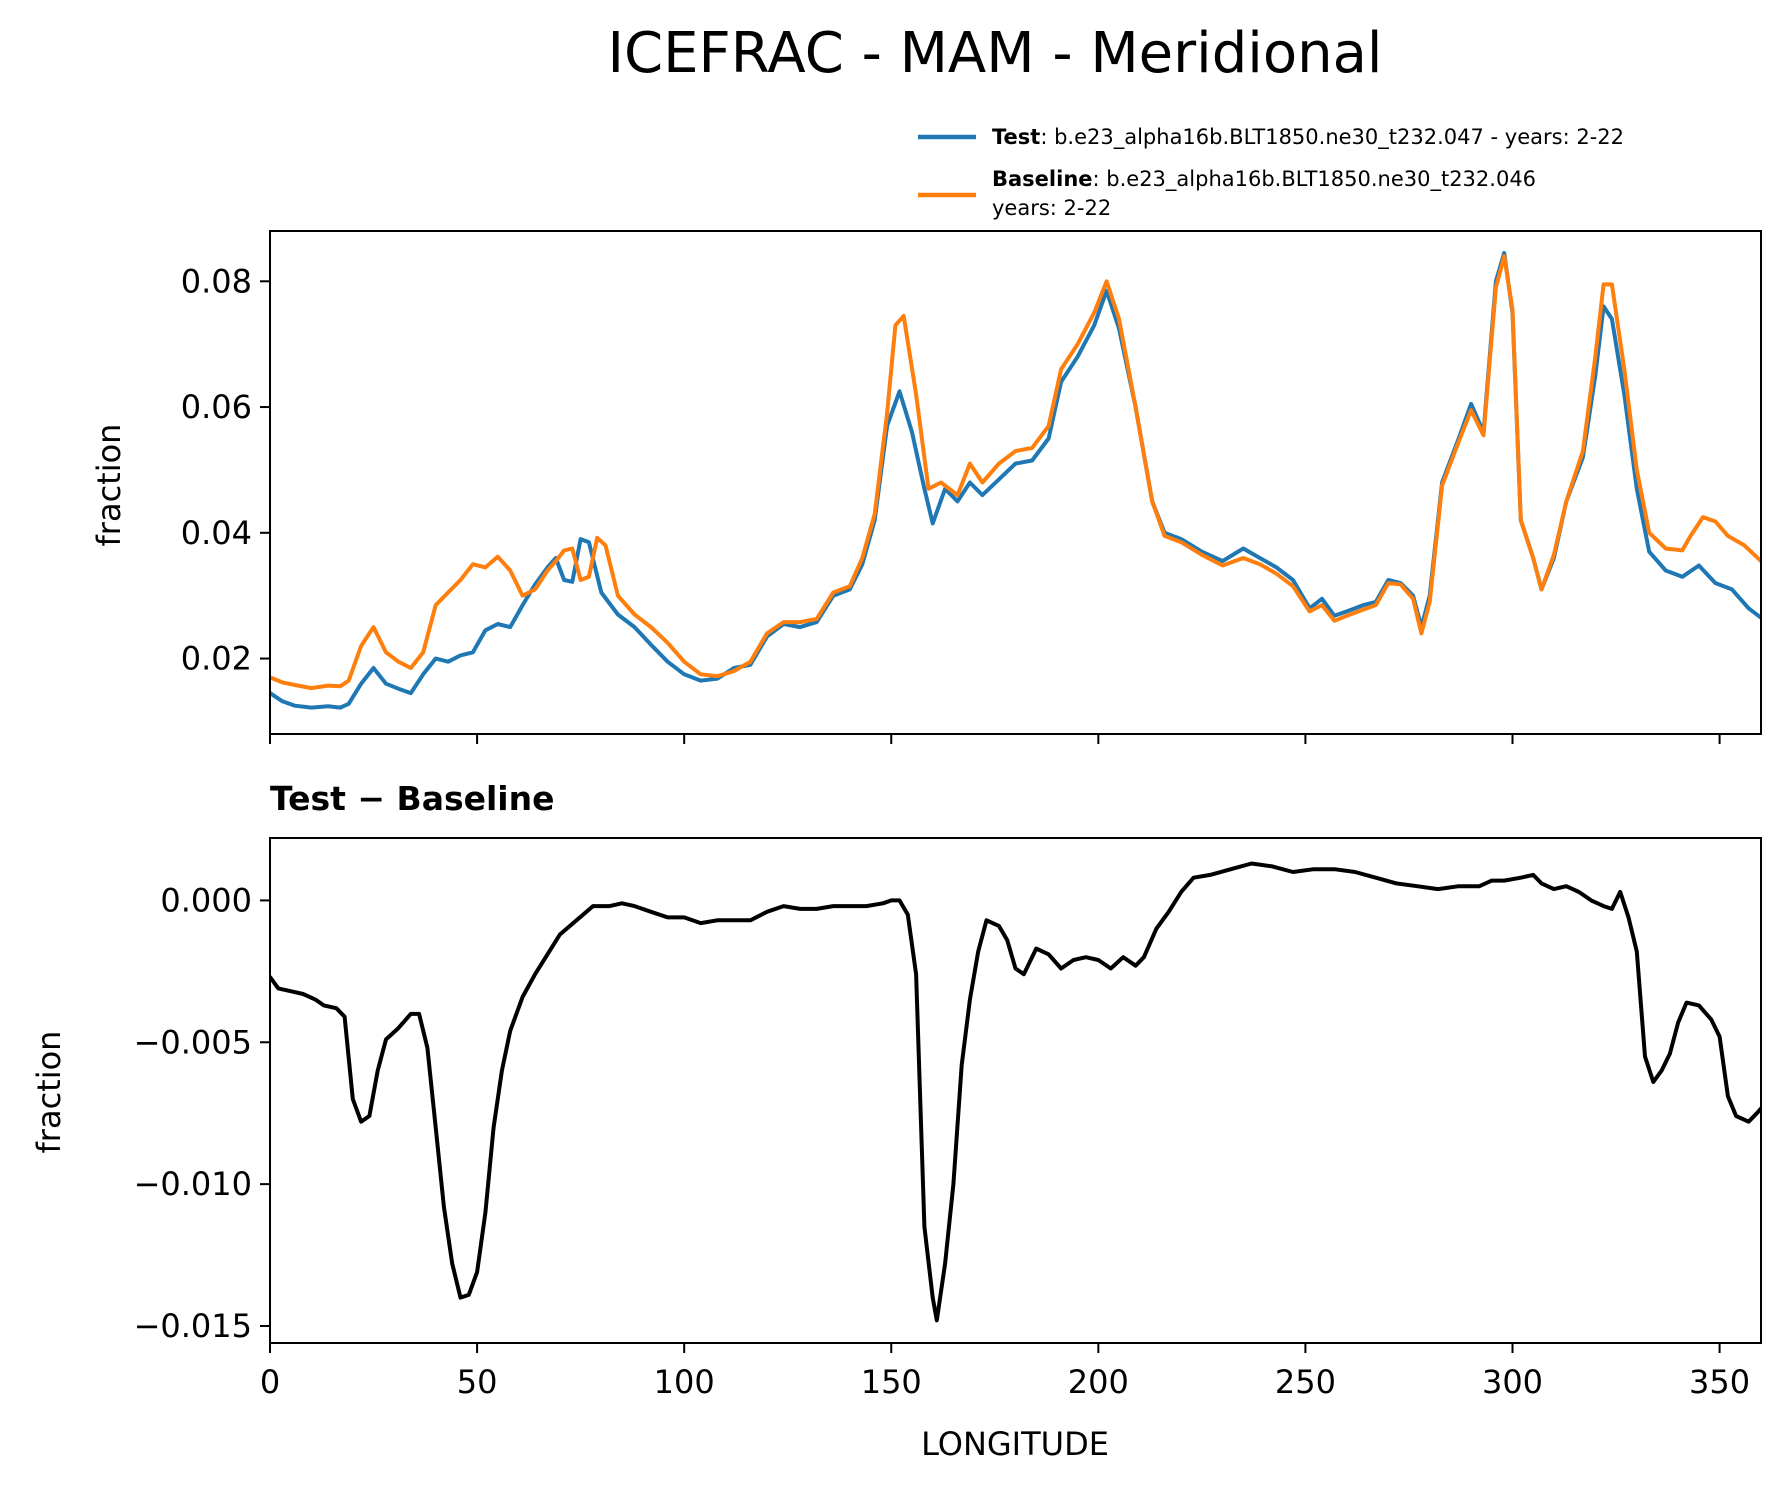 This screenshot has height=1496, width=1791. I want to click on x-tick-label: 0, so click(270, 1382).